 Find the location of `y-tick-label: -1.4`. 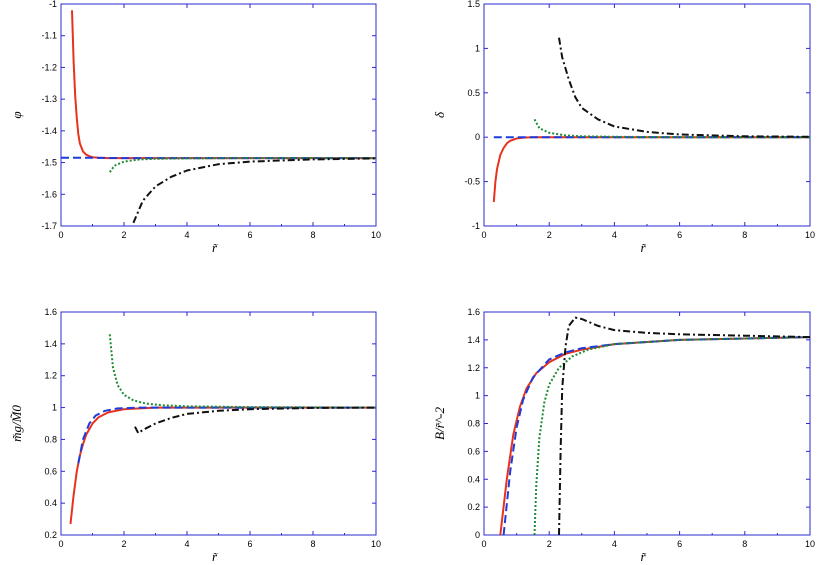

y-tick-label: -1.4 is located at coordinates (49, 131).